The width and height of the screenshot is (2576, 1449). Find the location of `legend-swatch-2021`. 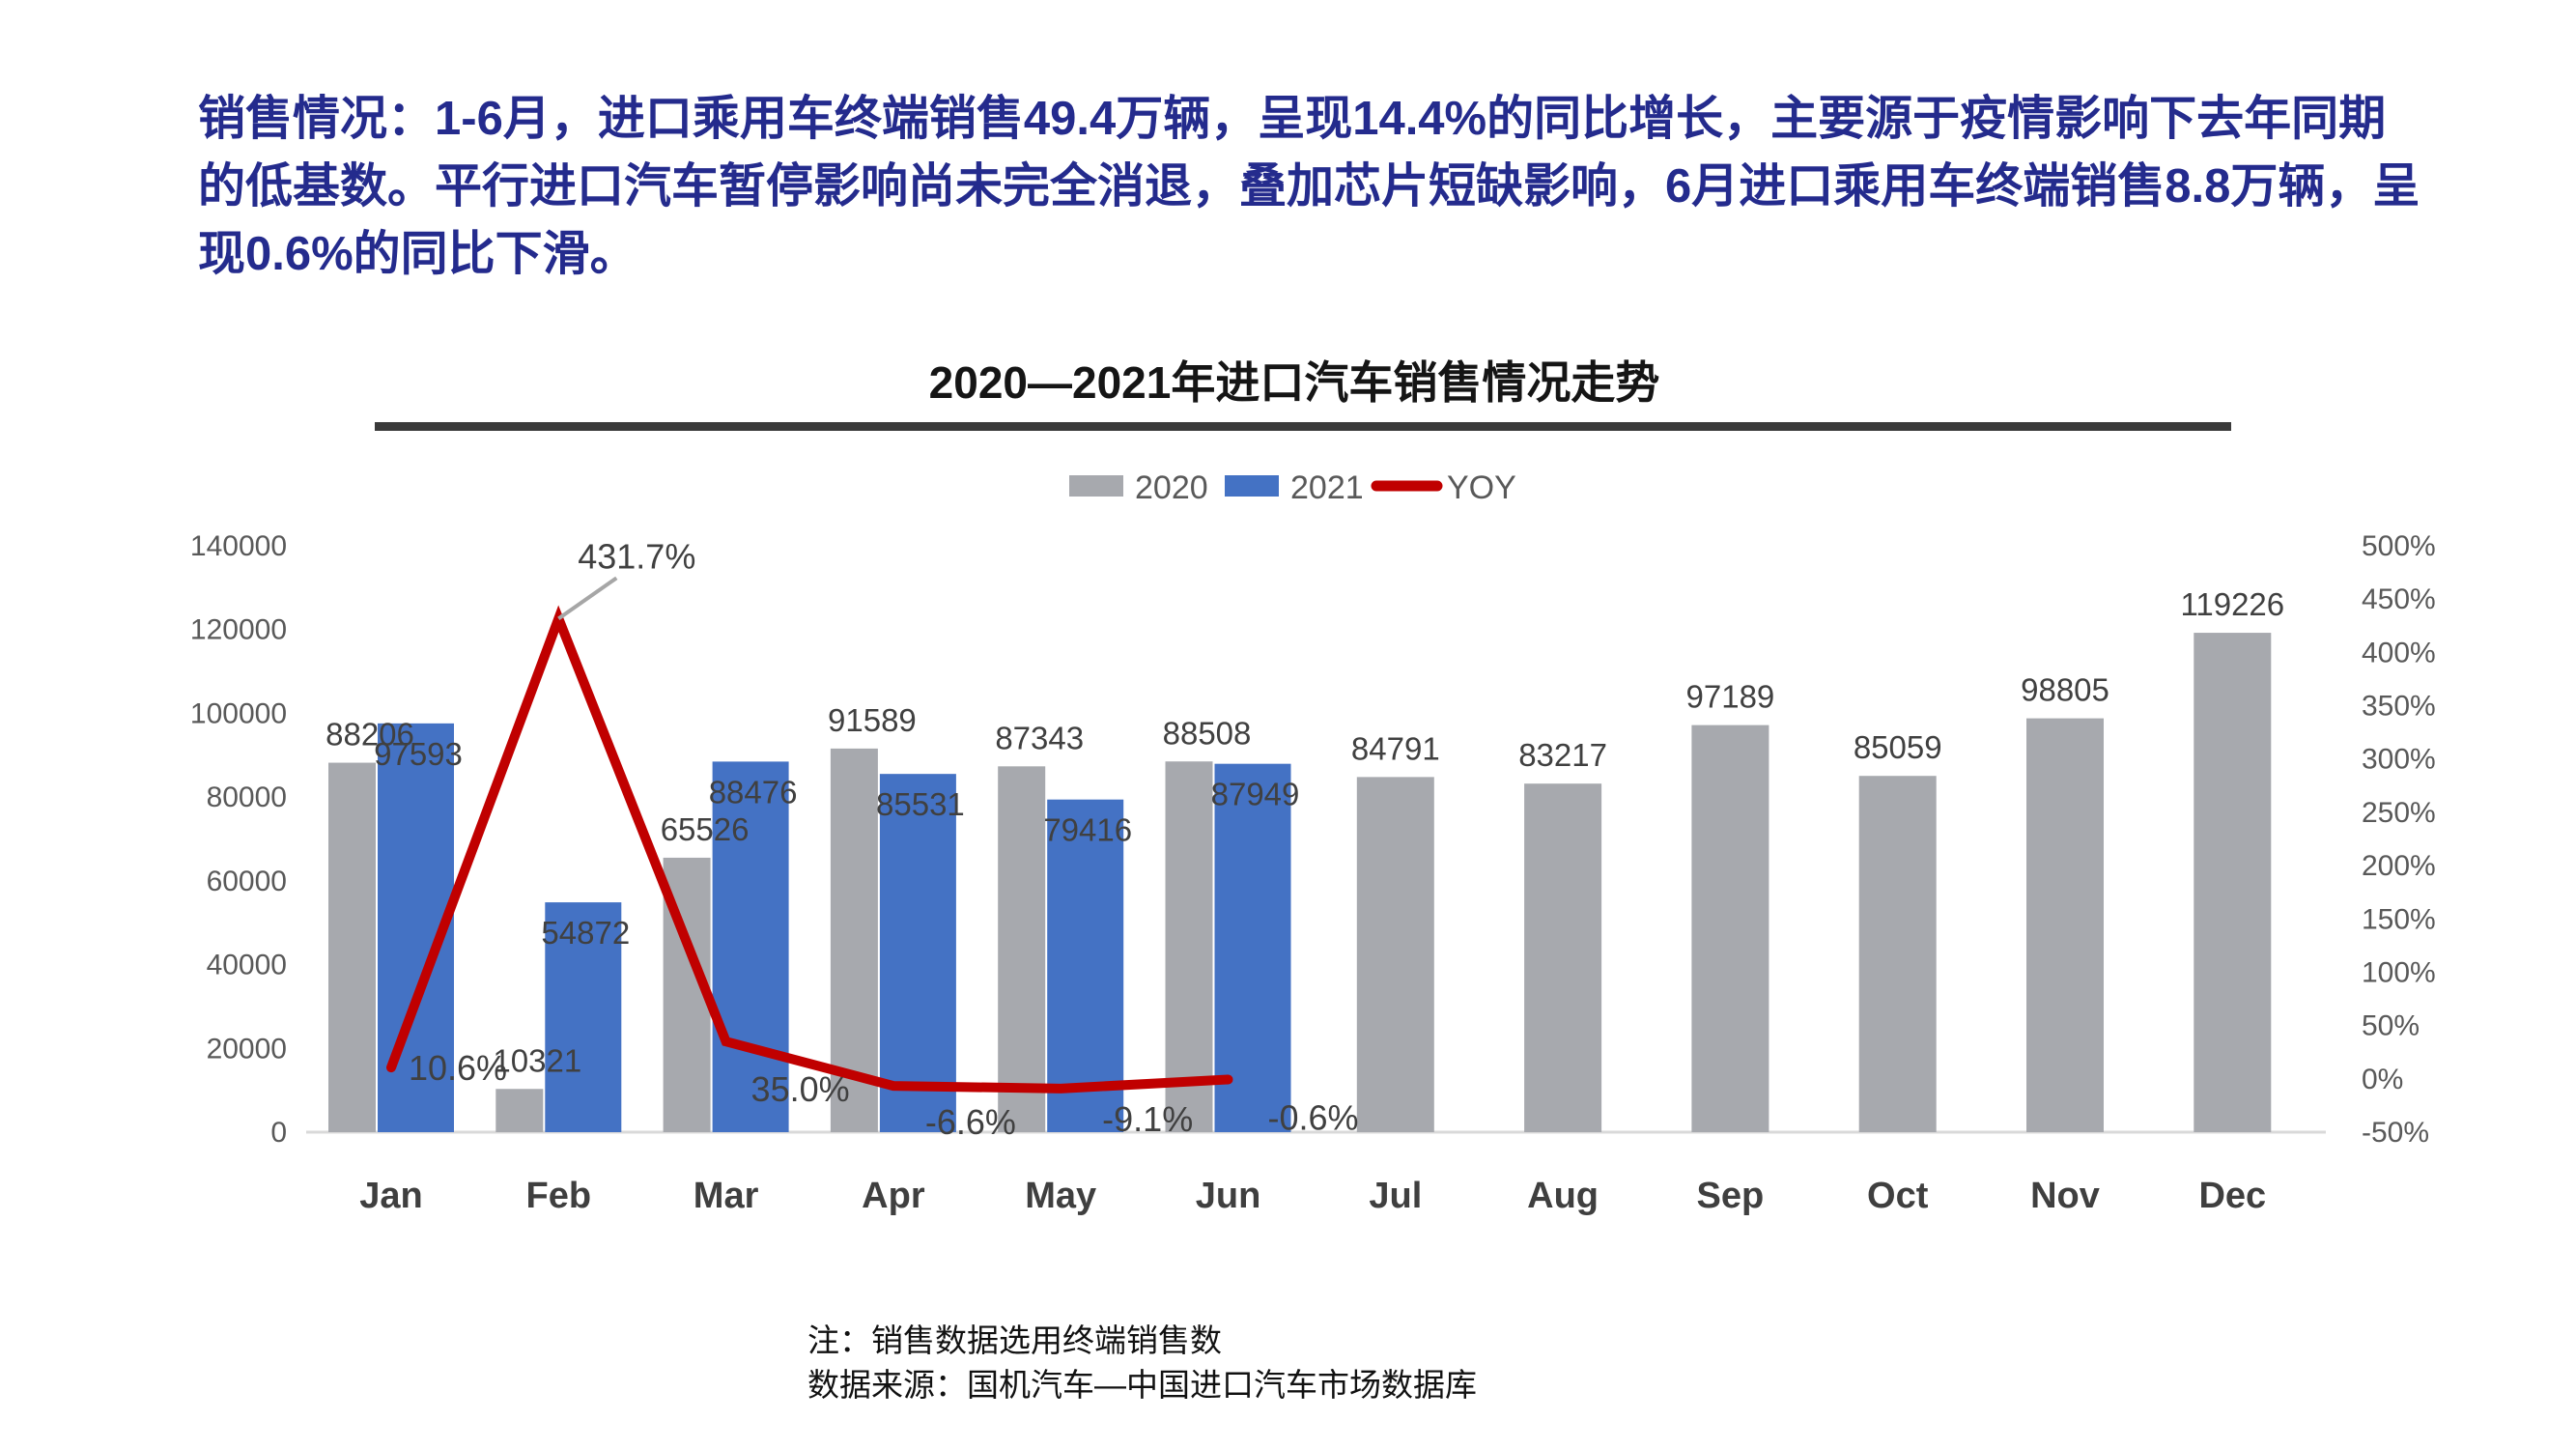

legend-swatch-2021 is located at coordinates (1252, 486).